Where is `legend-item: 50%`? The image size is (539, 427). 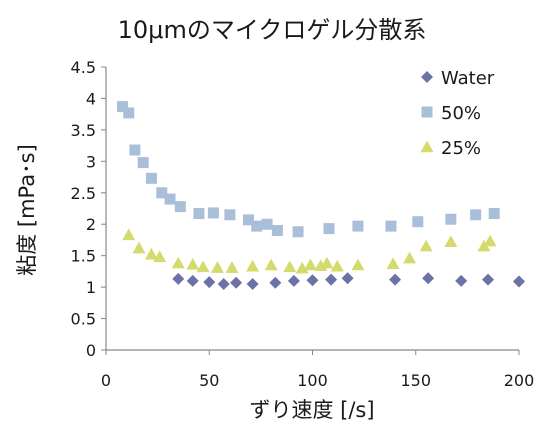 legend-item: 50% is located at coordinates (451, 113).